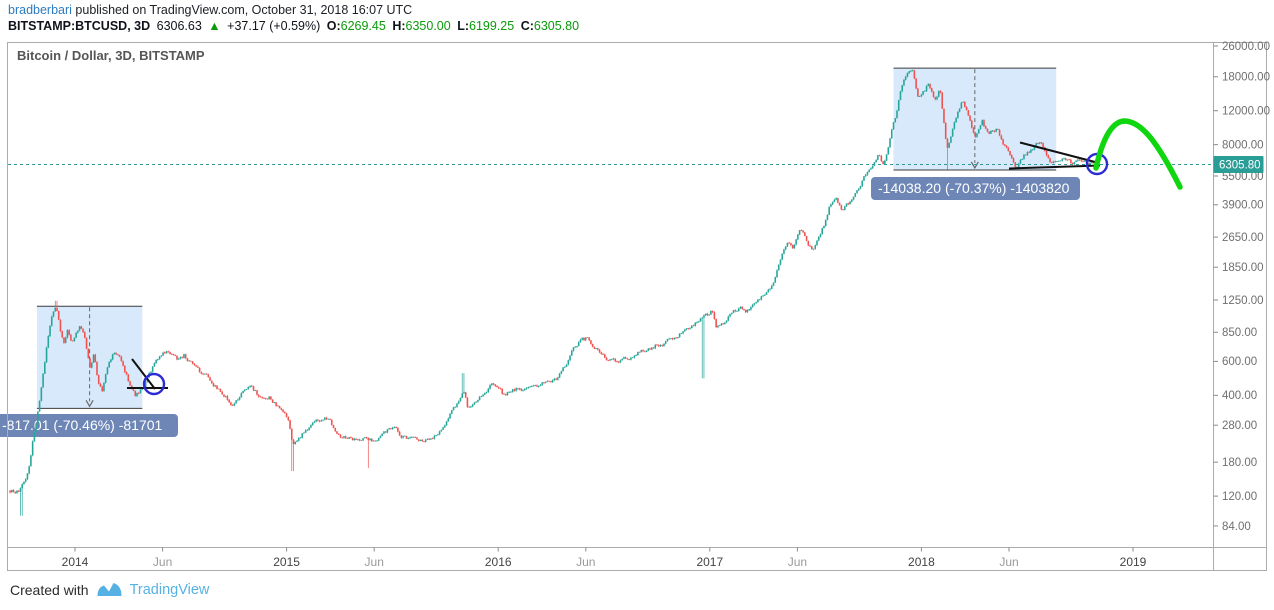 This screenshot has width=1274, height=610. What do you see at coordinates (463, 26) in the screenshot?
I see `low-label: L:` at bounding box center [463, 26].